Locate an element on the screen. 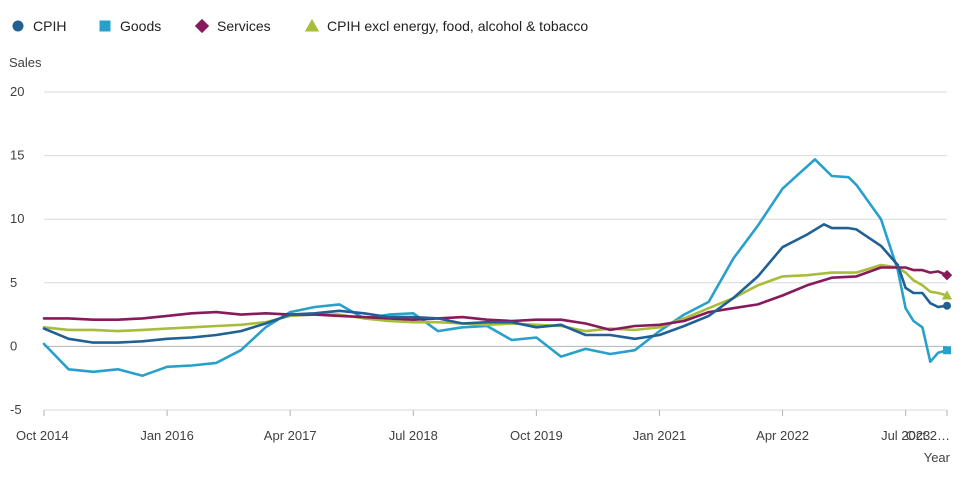  legend-item: Goods is located at coordinates (130, 26).